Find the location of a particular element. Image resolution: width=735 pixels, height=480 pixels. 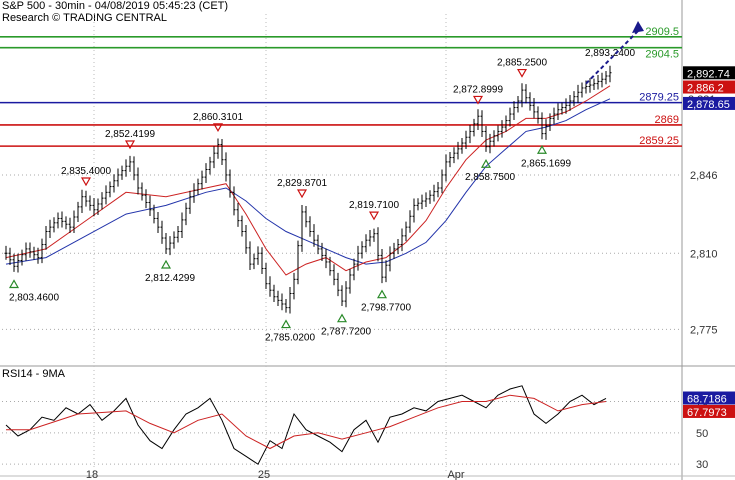

y-tick-label: 2,846 is located at coordinates (704, 176).